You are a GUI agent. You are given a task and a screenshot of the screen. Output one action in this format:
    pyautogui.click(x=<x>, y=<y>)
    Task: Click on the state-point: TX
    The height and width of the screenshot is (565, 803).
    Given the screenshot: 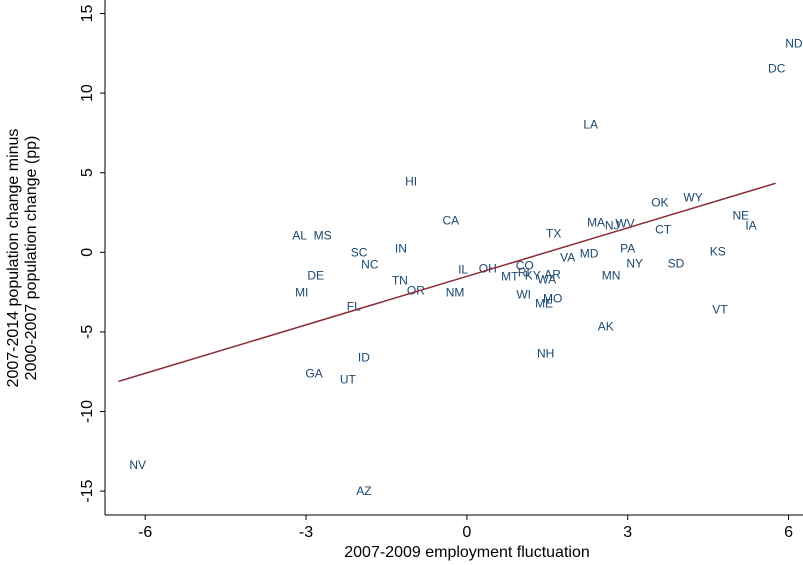 What is the action you would take?
    pyautogui.click(x=553, y=234)
    